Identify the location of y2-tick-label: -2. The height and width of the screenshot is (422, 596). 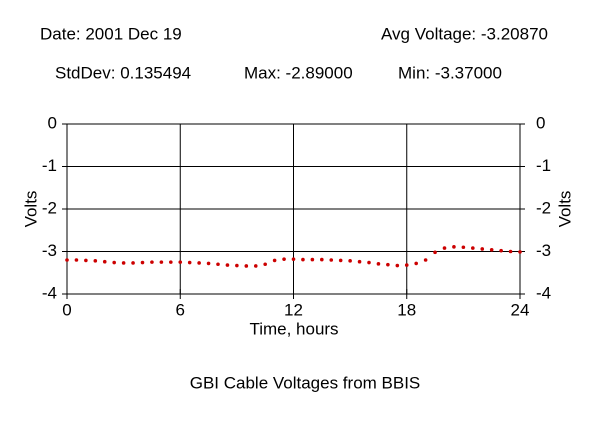
(543, 207).